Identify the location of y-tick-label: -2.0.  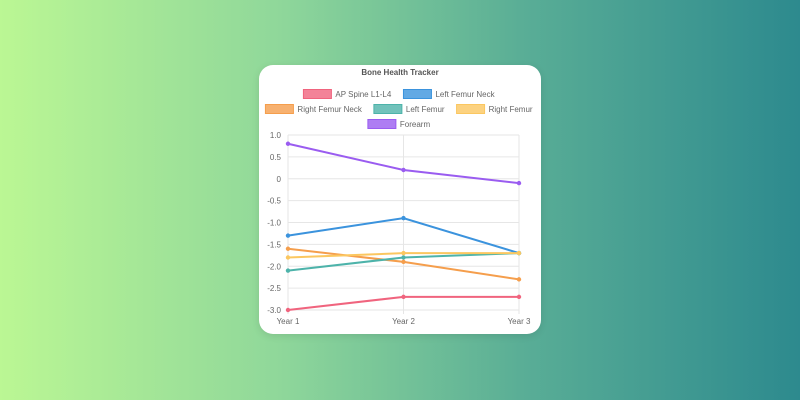
(274, 266).